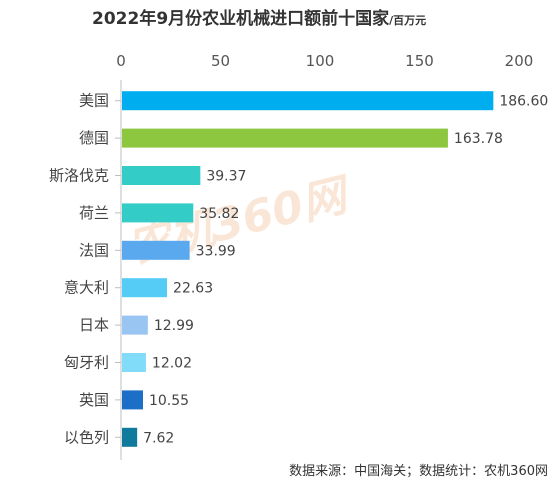 This screenshot has width=554, height=486. I want to click on x-tick-label: 100, so click(320, 61).